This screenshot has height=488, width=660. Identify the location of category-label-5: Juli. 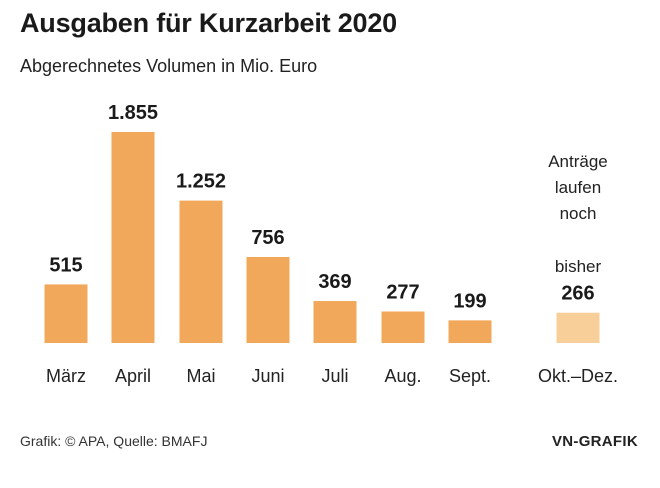
(334, 376).